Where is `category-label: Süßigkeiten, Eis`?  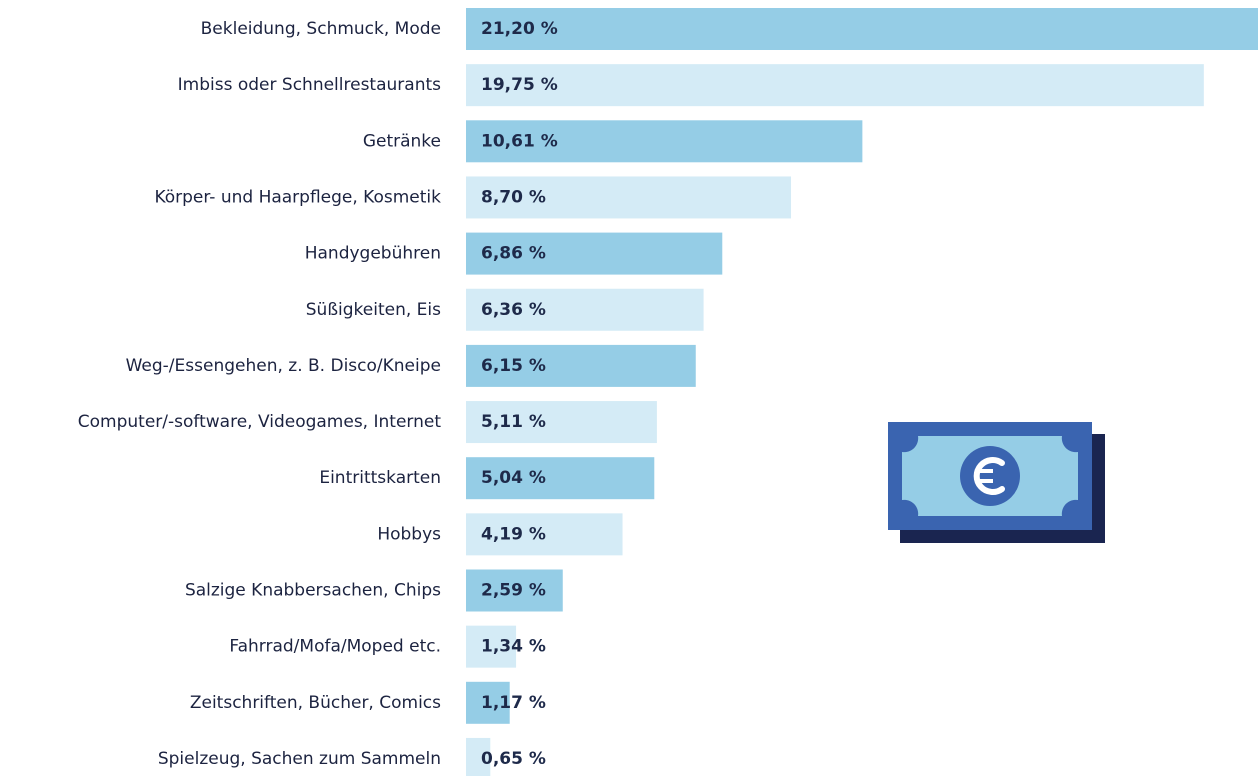
category-label: Süßigkeiten, Eis is located at coordinates (373, 310).